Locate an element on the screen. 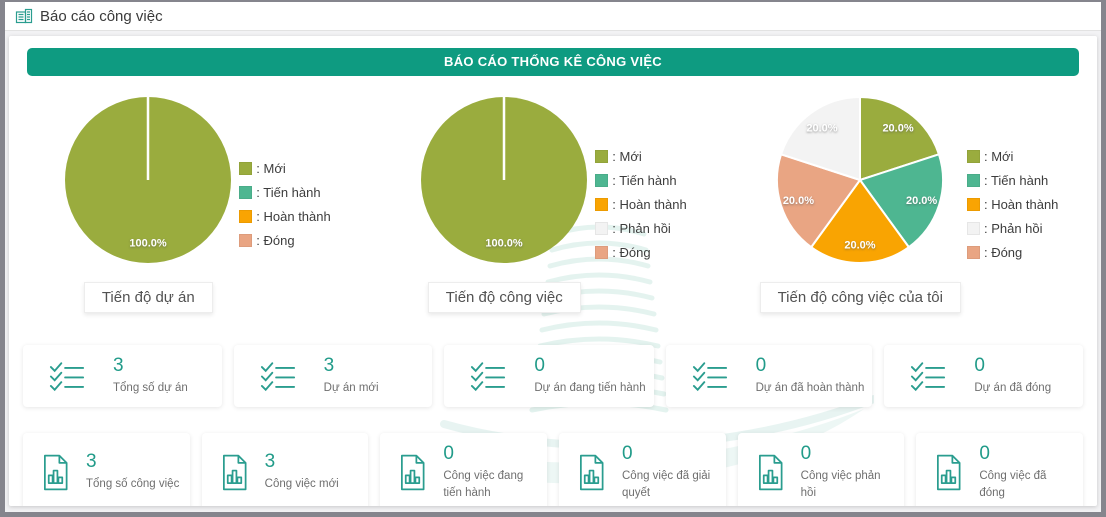 This screenshot has height=517, width=1106. project-stat-card: 0 Dự án đã hoàn thành is located at coordinates (769, 376).